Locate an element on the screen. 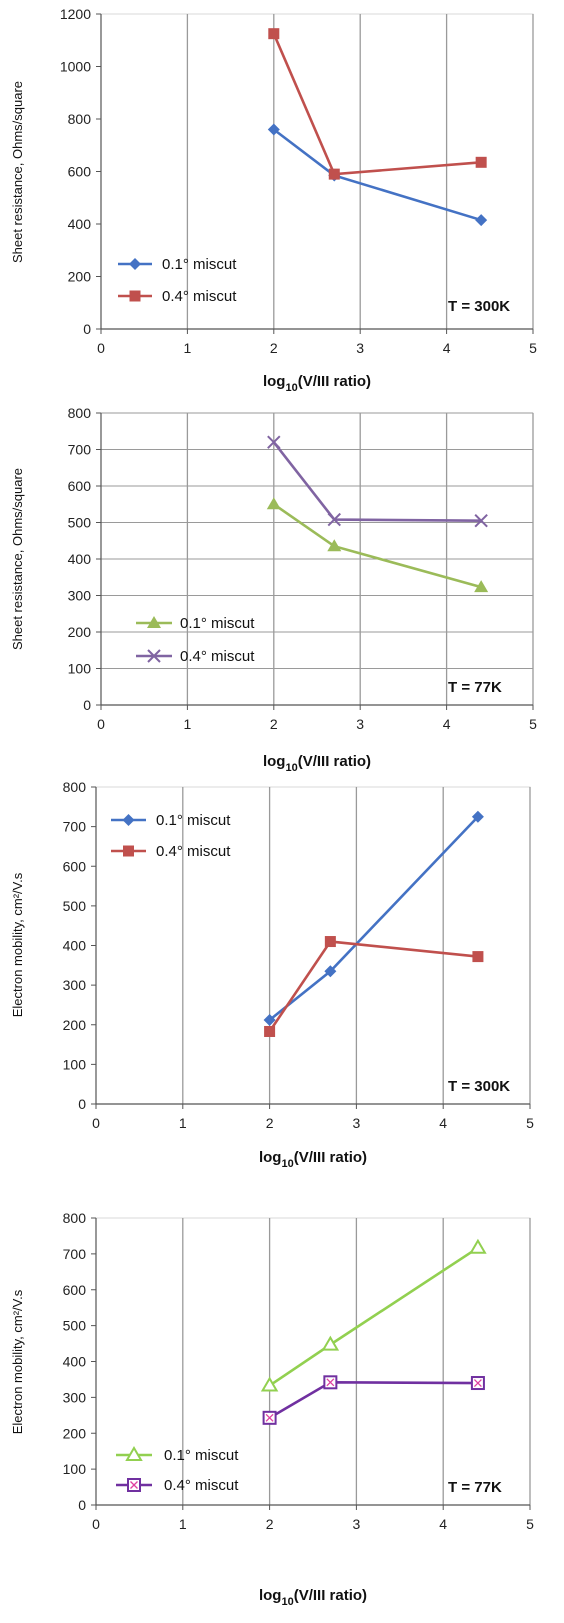  data-point-s2-3-stroke-b is located at coordinates (477, 1383).